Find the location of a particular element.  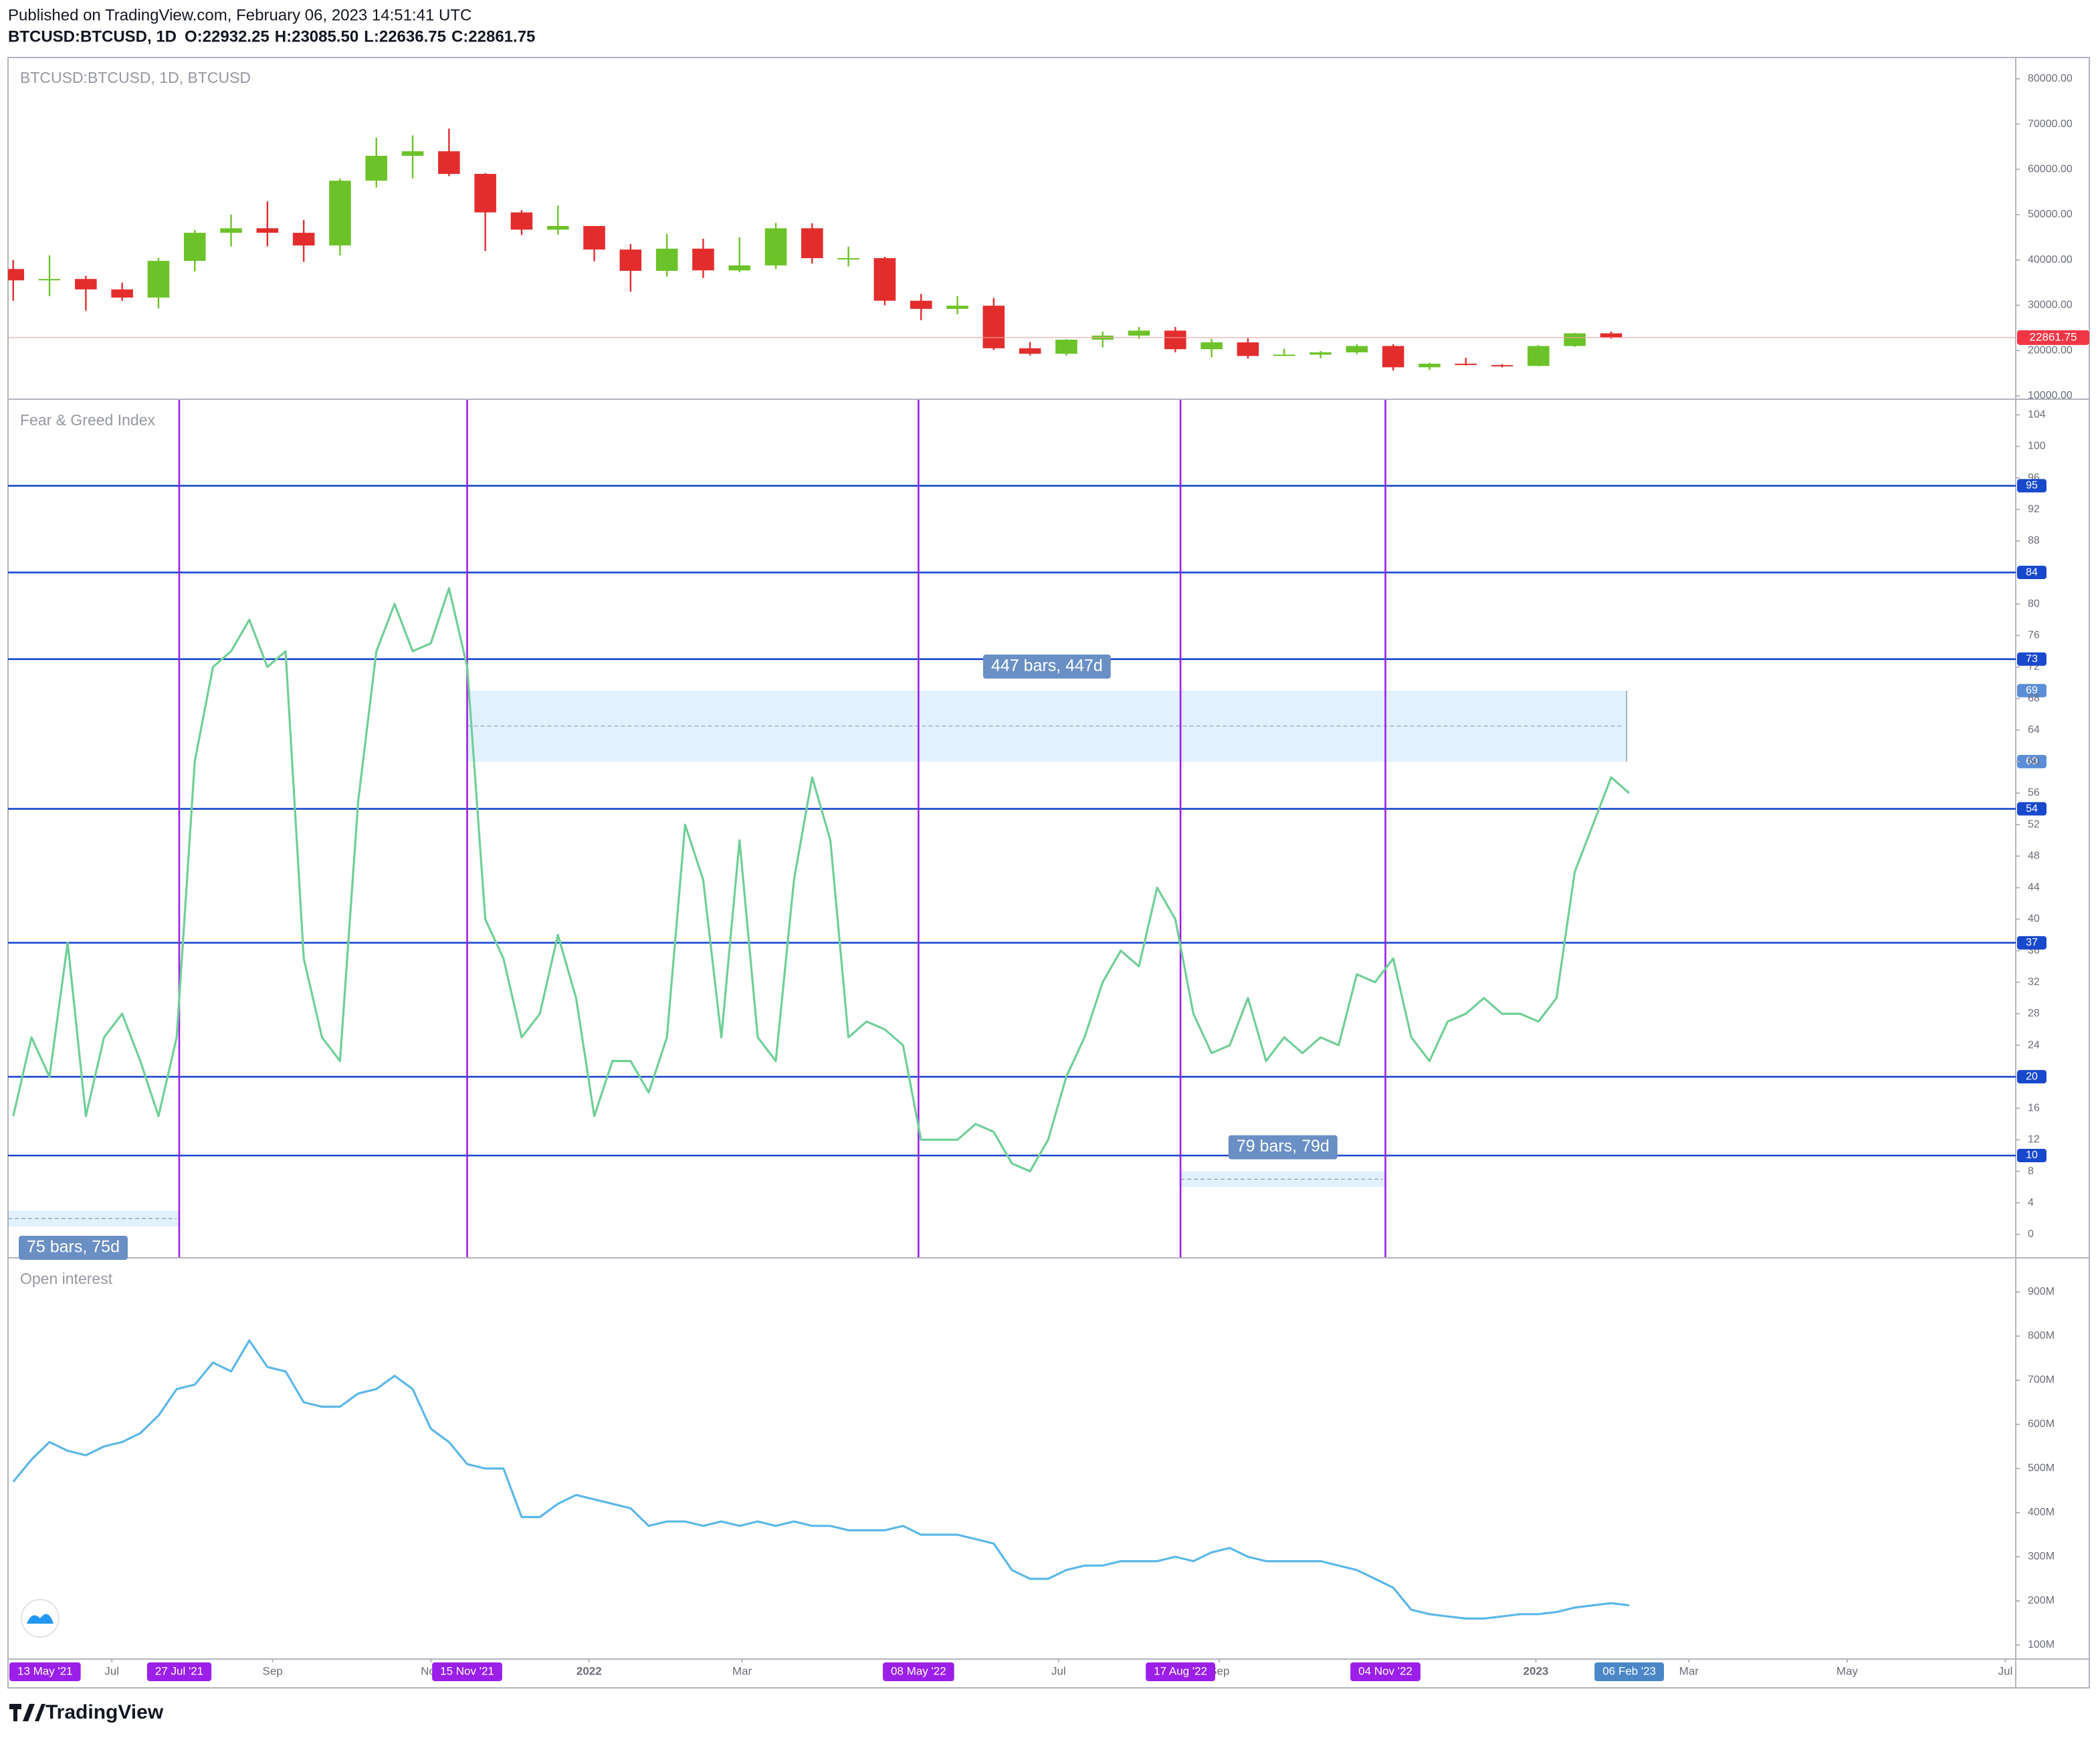

y-tick-label: 500M is located at coordinates (2041, 1468).